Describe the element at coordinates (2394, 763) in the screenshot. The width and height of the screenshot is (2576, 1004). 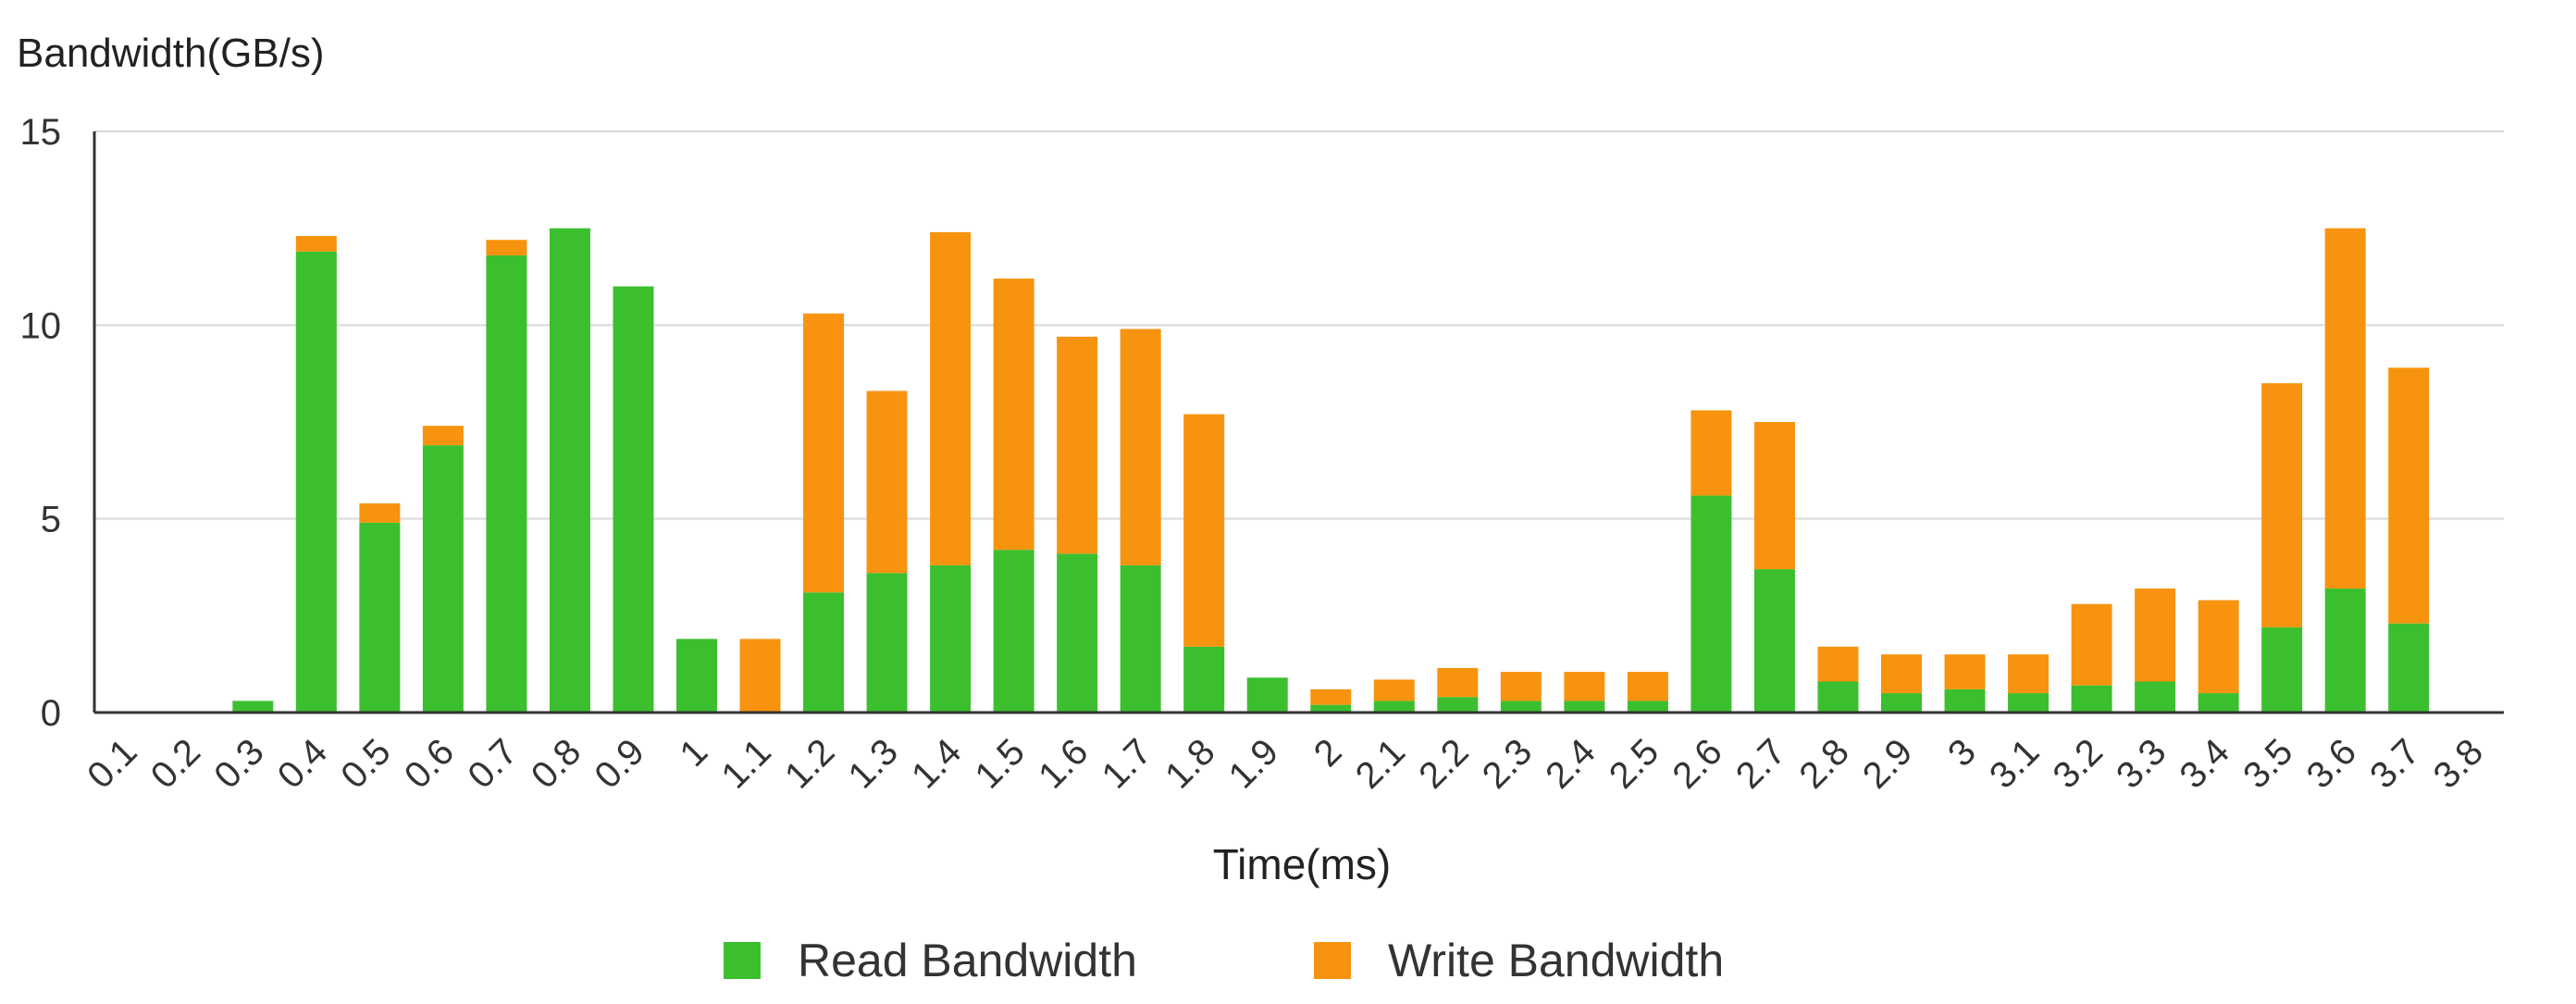
I see `x-tick-label: 3.7` at that location.